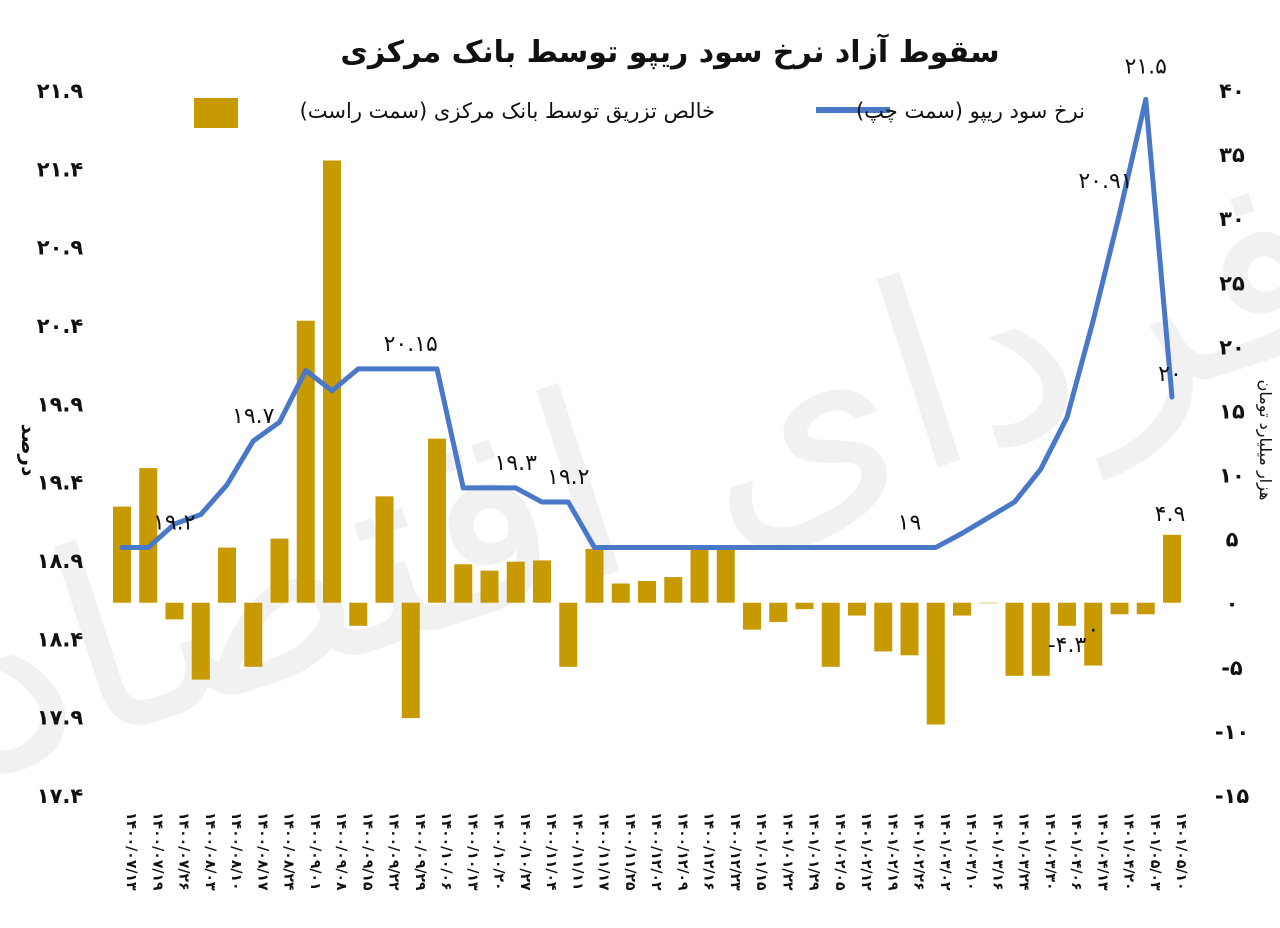 The image size is (1280, 928). I want to click on data-label: ۱۹.۷, so click(253, 416).